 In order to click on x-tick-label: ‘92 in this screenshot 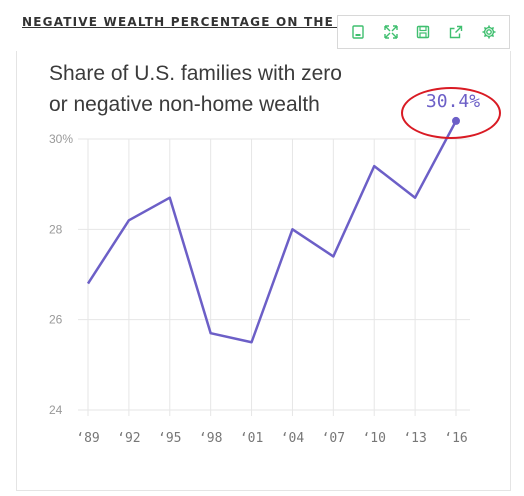, I will do `click(128, 438)`.